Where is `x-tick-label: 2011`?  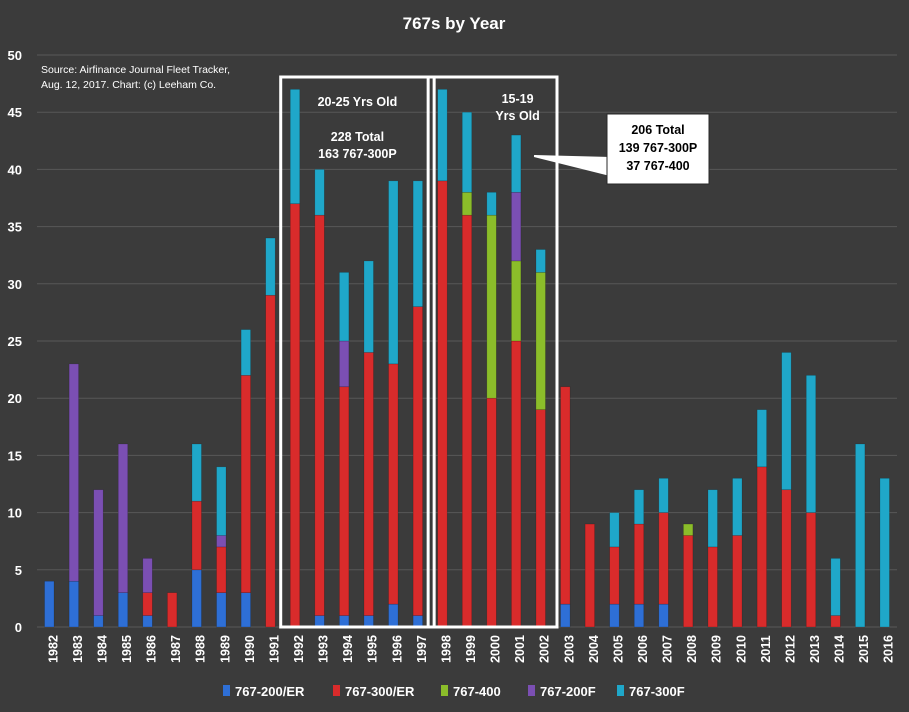 x-tick-label: 2011 is located at coordinates (766, 648).